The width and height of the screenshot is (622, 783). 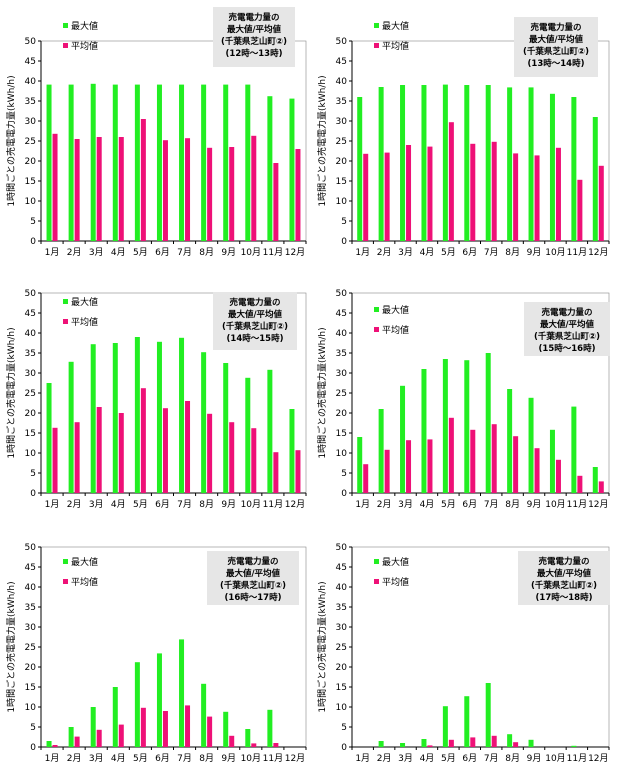 What do you see at coordinates (254, 37) in the screenshot?
I see `chart-title-box` at bounding box center [254, 37].